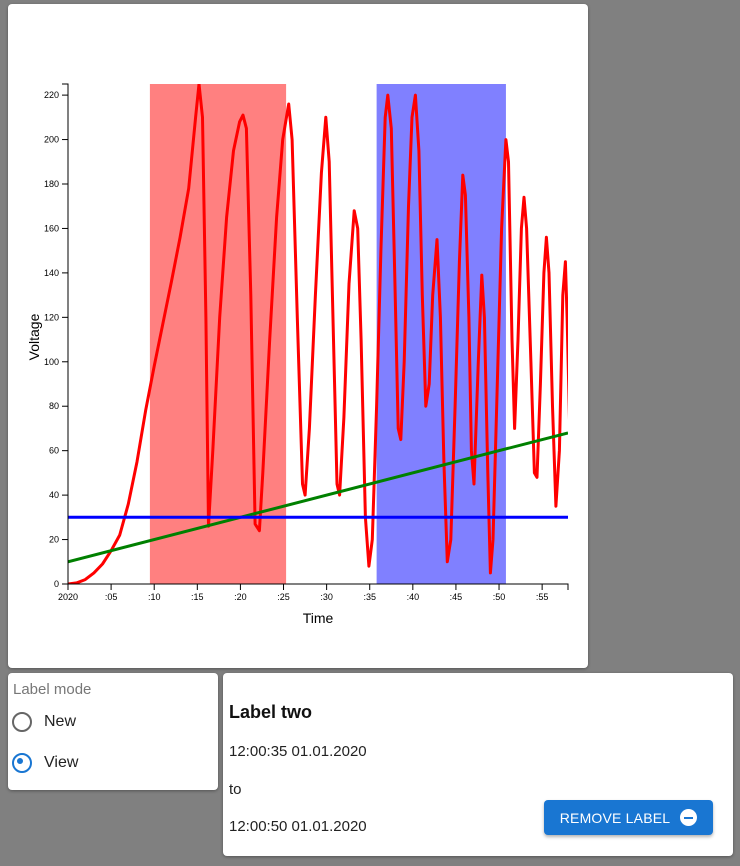 The width and height of the screenshot is (740, 866). I want to click on minus-circle-icon, so click(689, 817).